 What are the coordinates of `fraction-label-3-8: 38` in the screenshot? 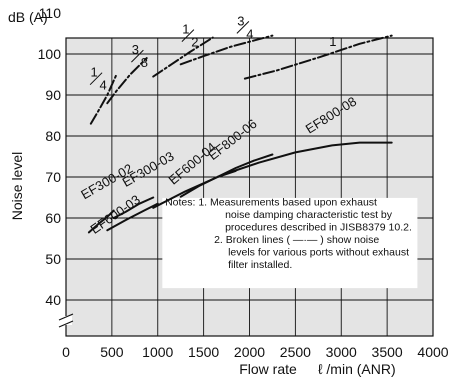 It's located at (139, 56).